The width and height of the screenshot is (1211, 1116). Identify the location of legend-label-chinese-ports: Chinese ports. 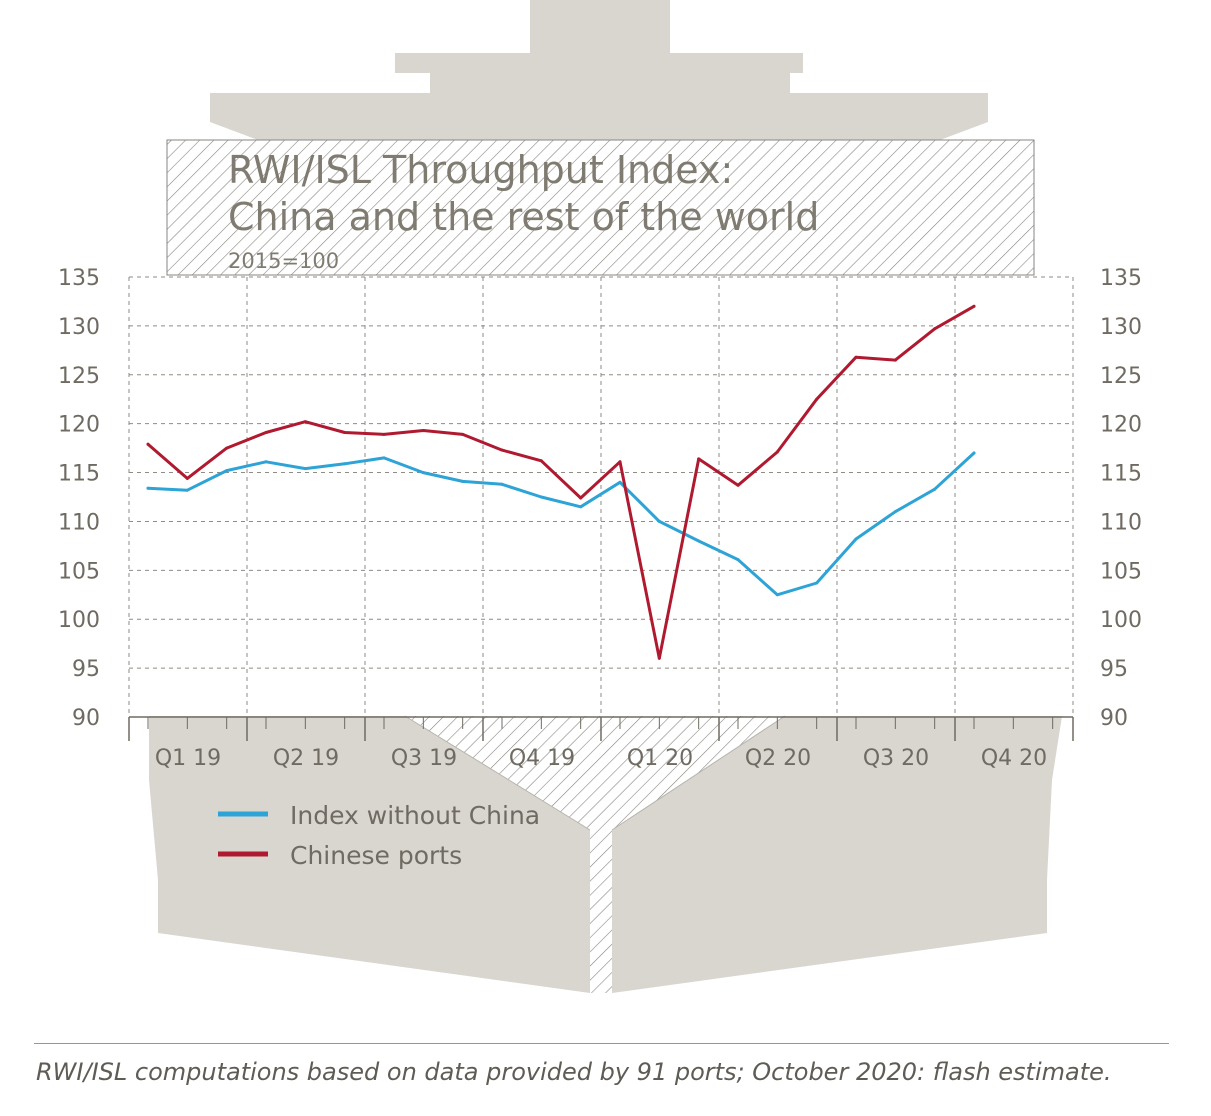
(376, 855).